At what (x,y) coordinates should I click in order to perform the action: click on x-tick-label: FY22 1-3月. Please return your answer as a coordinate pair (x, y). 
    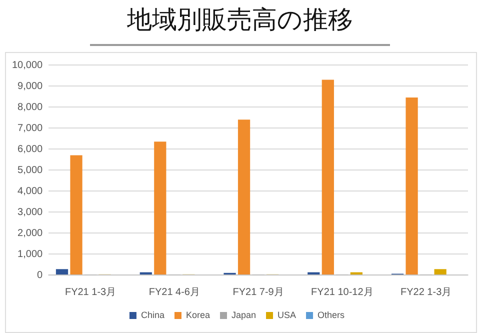
    Looking at the image, I should click on (426, 292).